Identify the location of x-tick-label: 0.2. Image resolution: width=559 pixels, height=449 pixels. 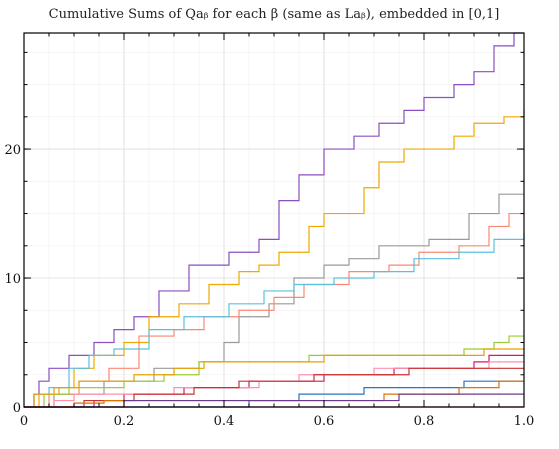
(124, 421).